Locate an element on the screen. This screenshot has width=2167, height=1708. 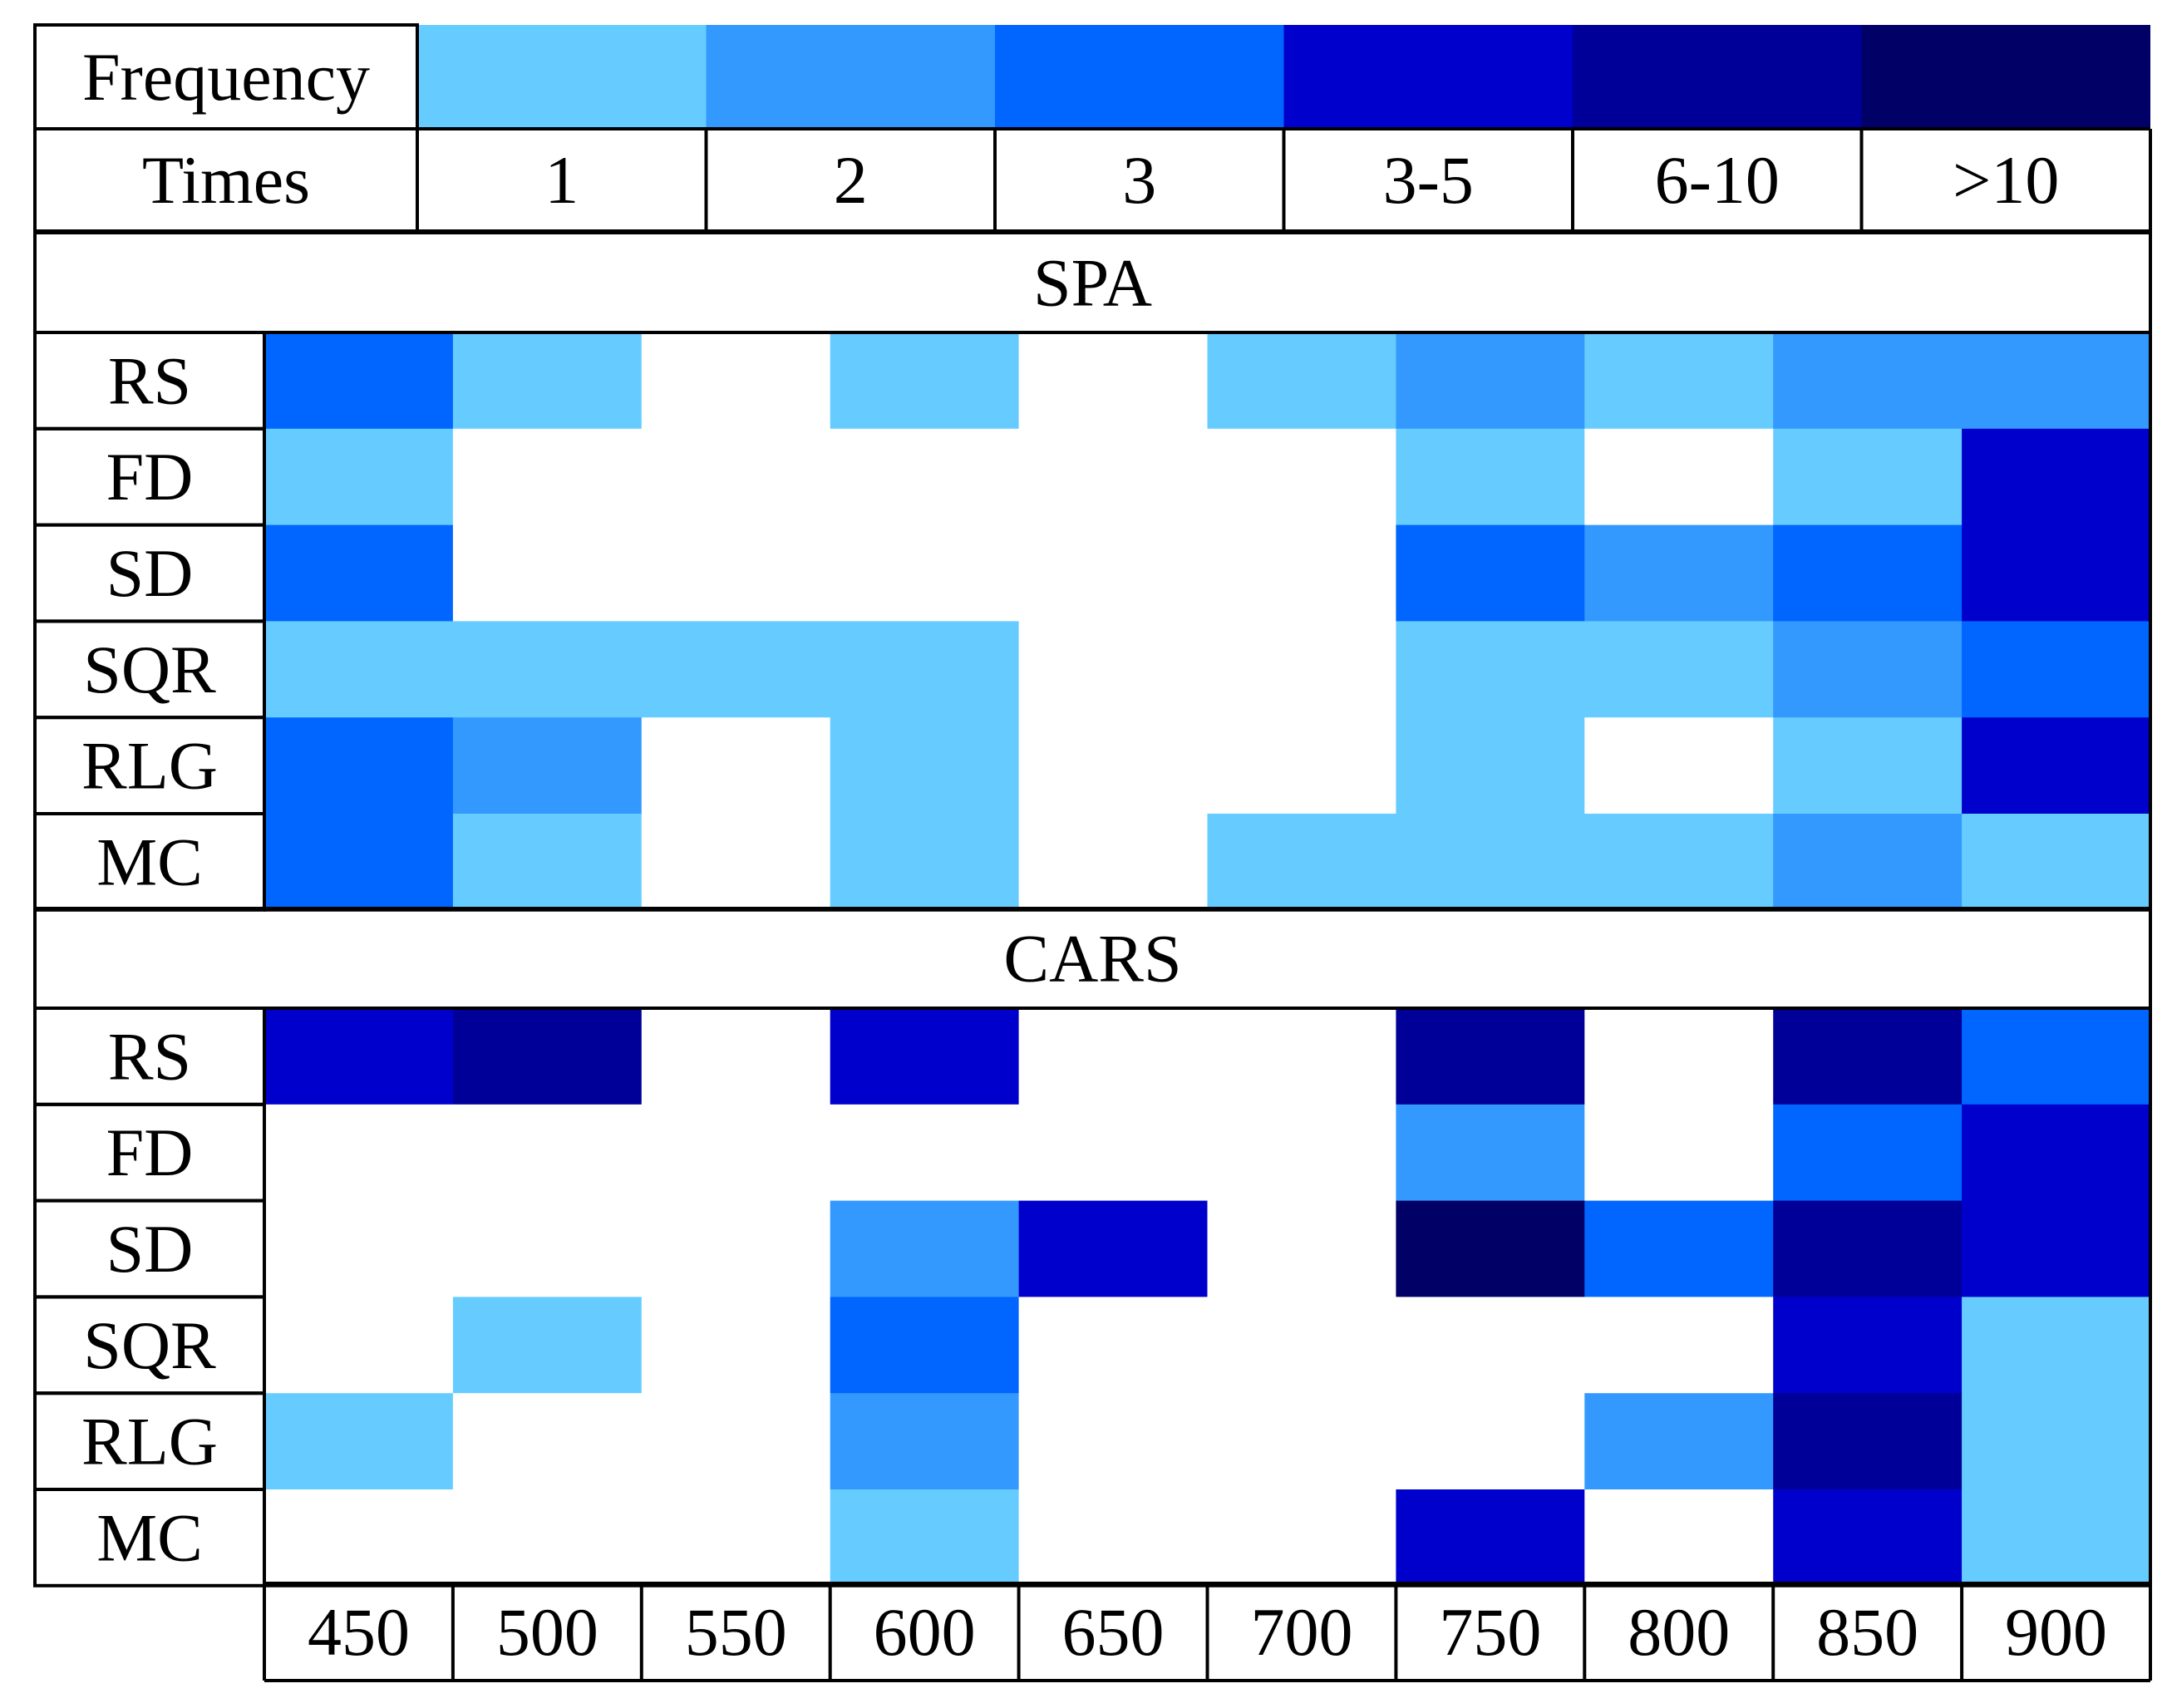
legend-bin-label-1: 2 is located at coordinates (851, 180).